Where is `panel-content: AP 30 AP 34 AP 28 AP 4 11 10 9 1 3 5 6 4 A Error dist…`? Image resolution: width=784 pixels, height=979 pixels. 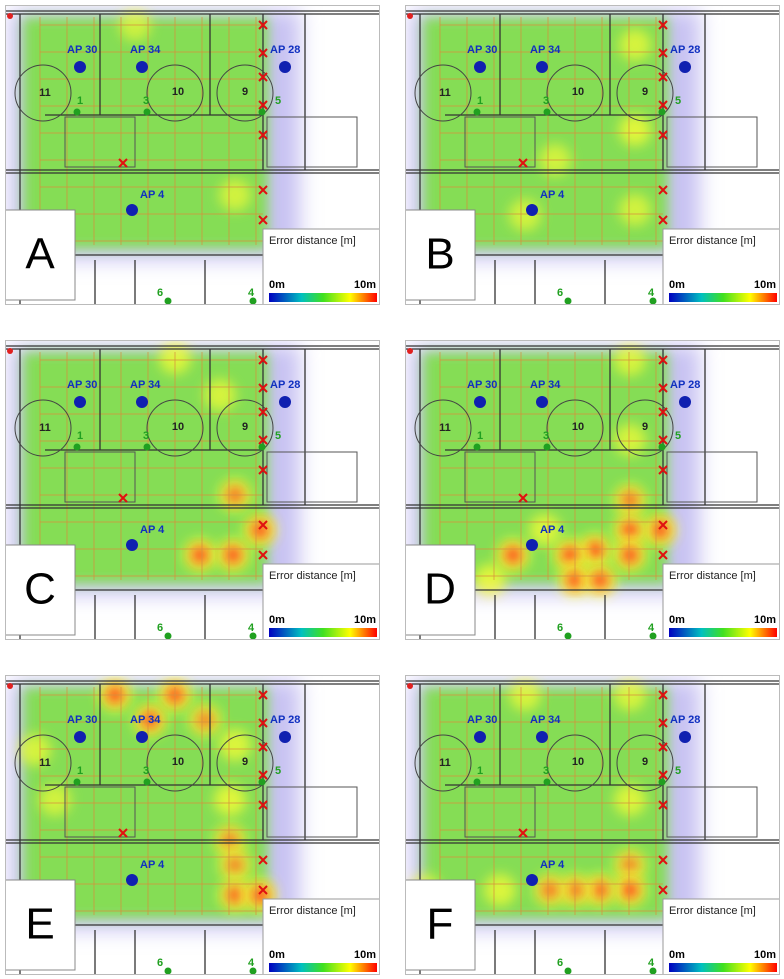
panel-content: AP 30 AP 34 AP 28 AP 4 11 10 9 1 3 5 6 4 A Error dist… is located at coordinates (192, 155).